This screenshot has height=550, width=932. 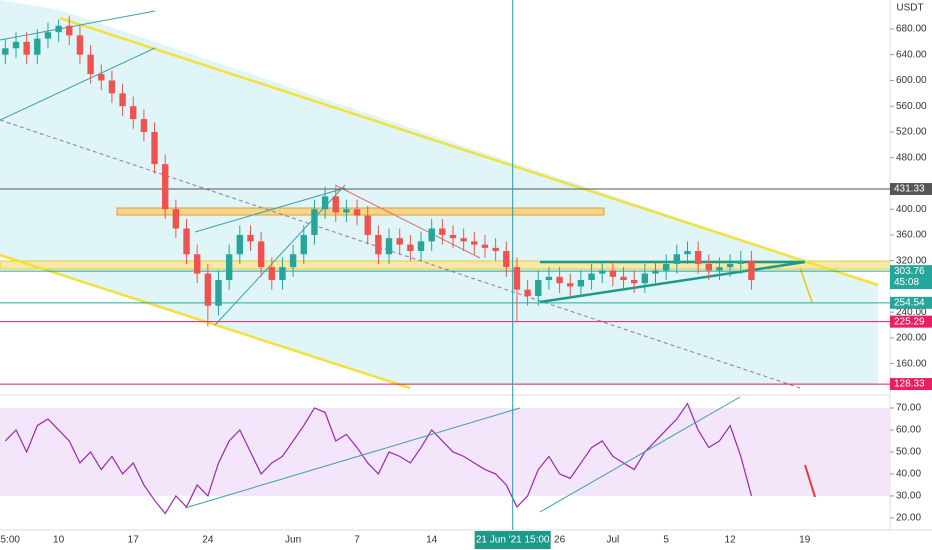 What do you see at coordinates (911, 29) in the screenshot?
I see `y-tick-label: 680.00` at bounding box center [911, 29].